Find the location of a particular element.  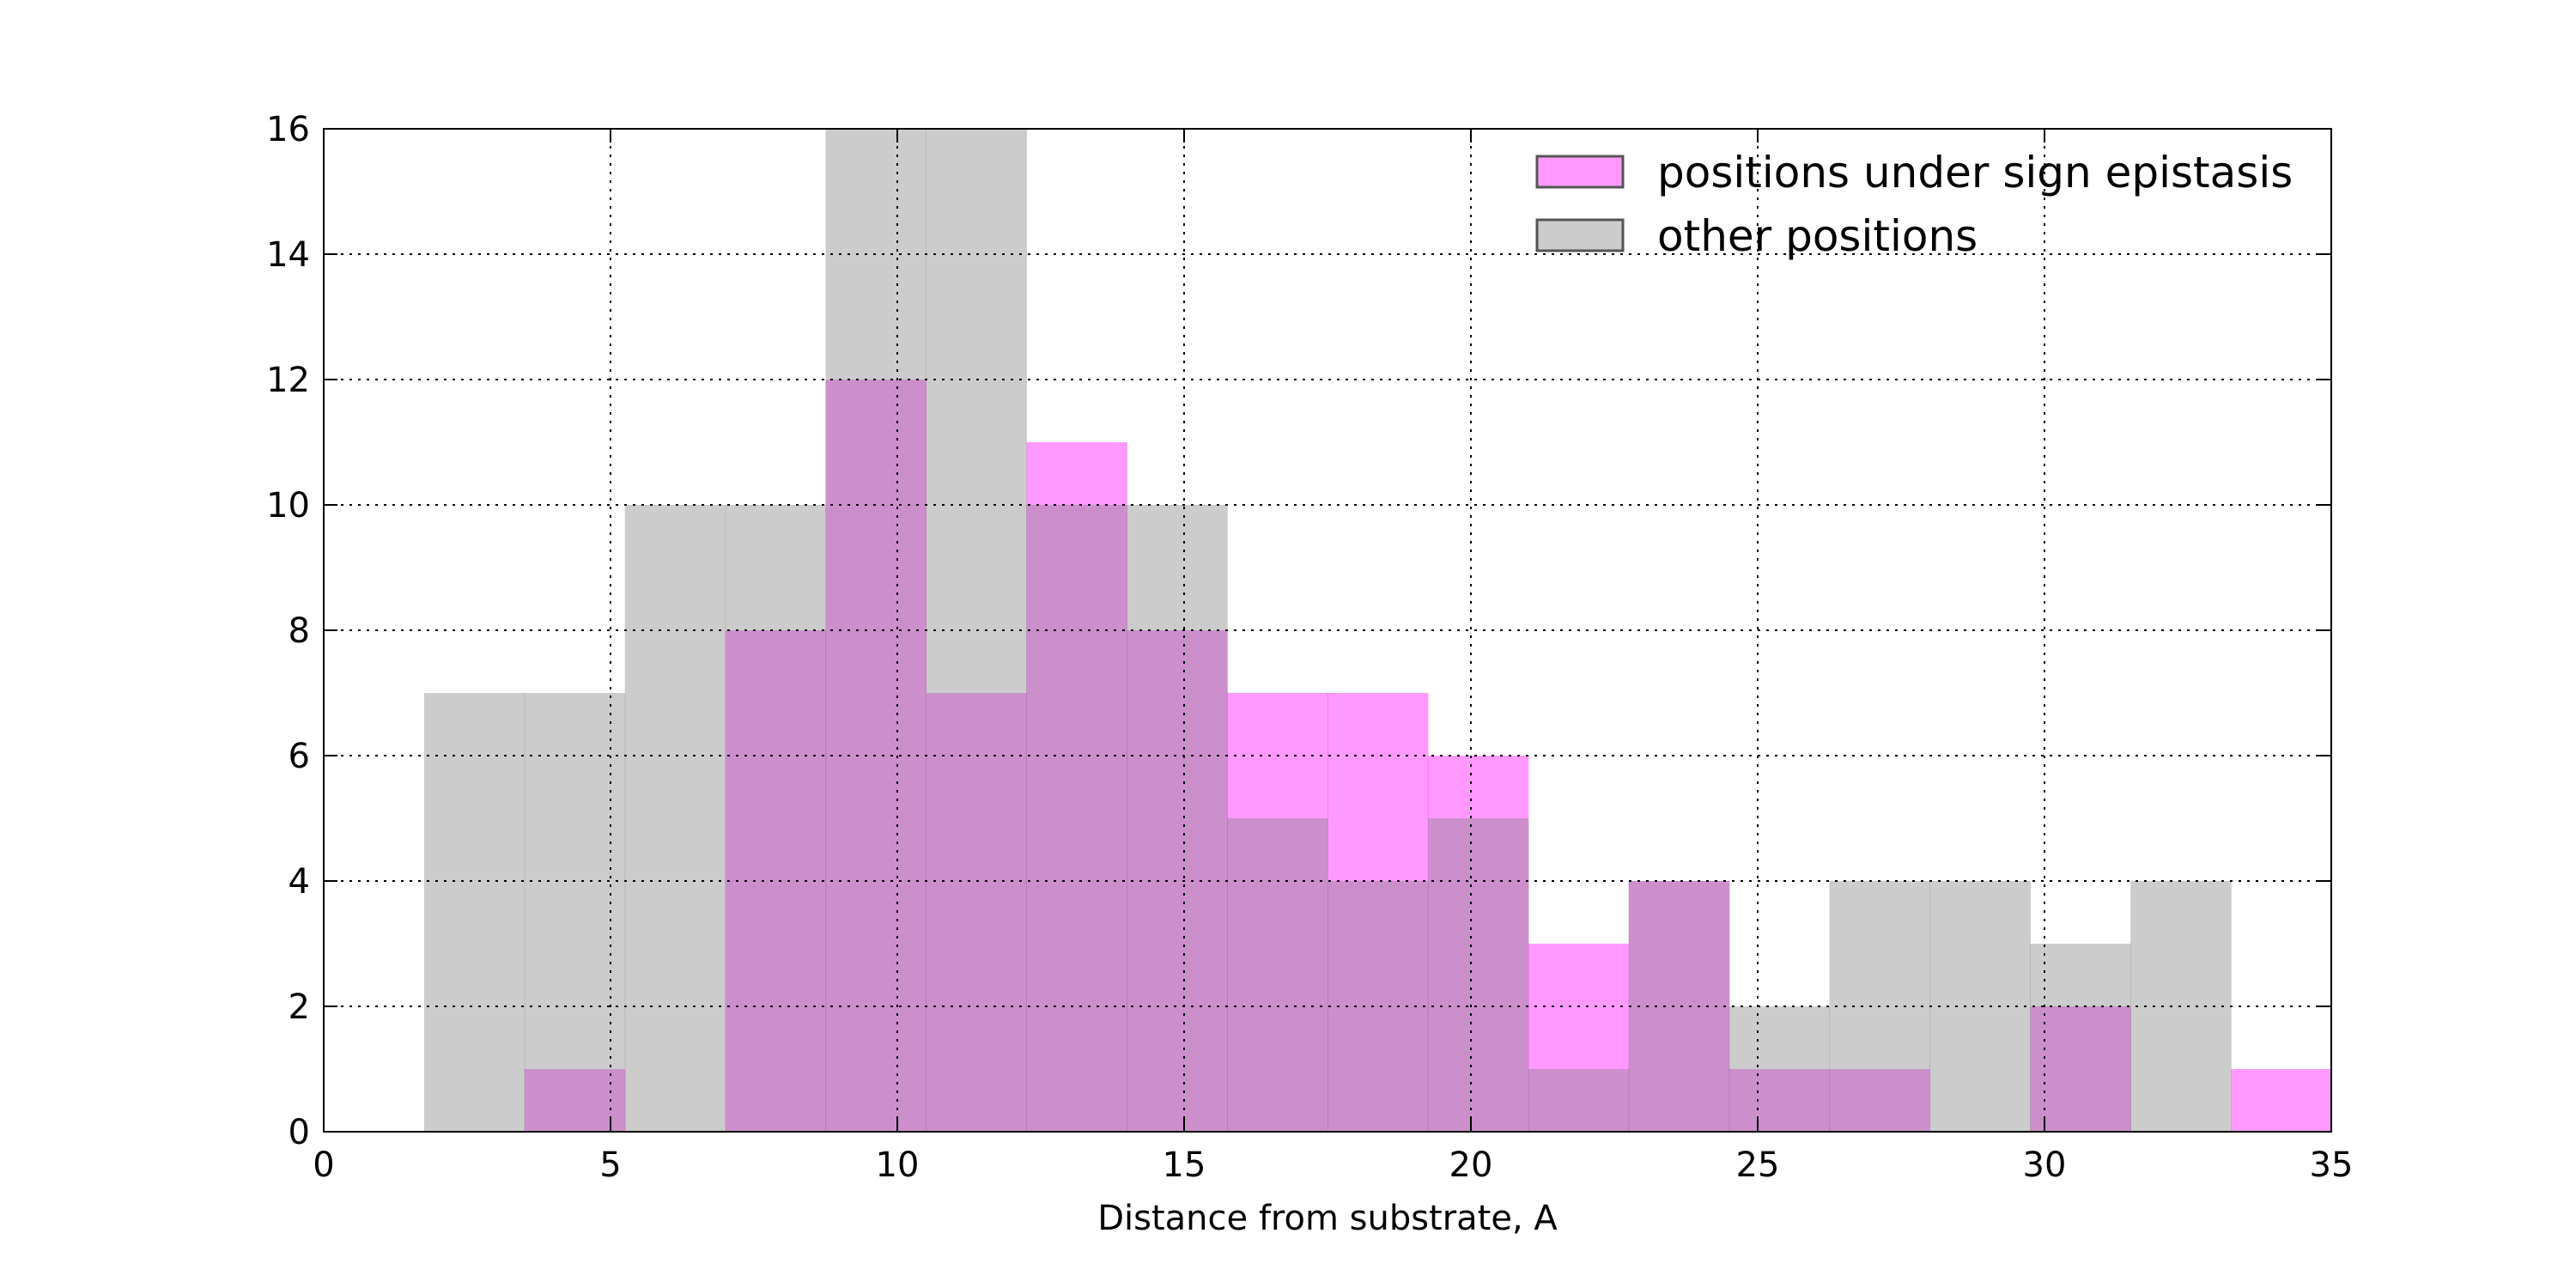

x-tick-label-5: 25 is located at coordinates (1758, 1165).